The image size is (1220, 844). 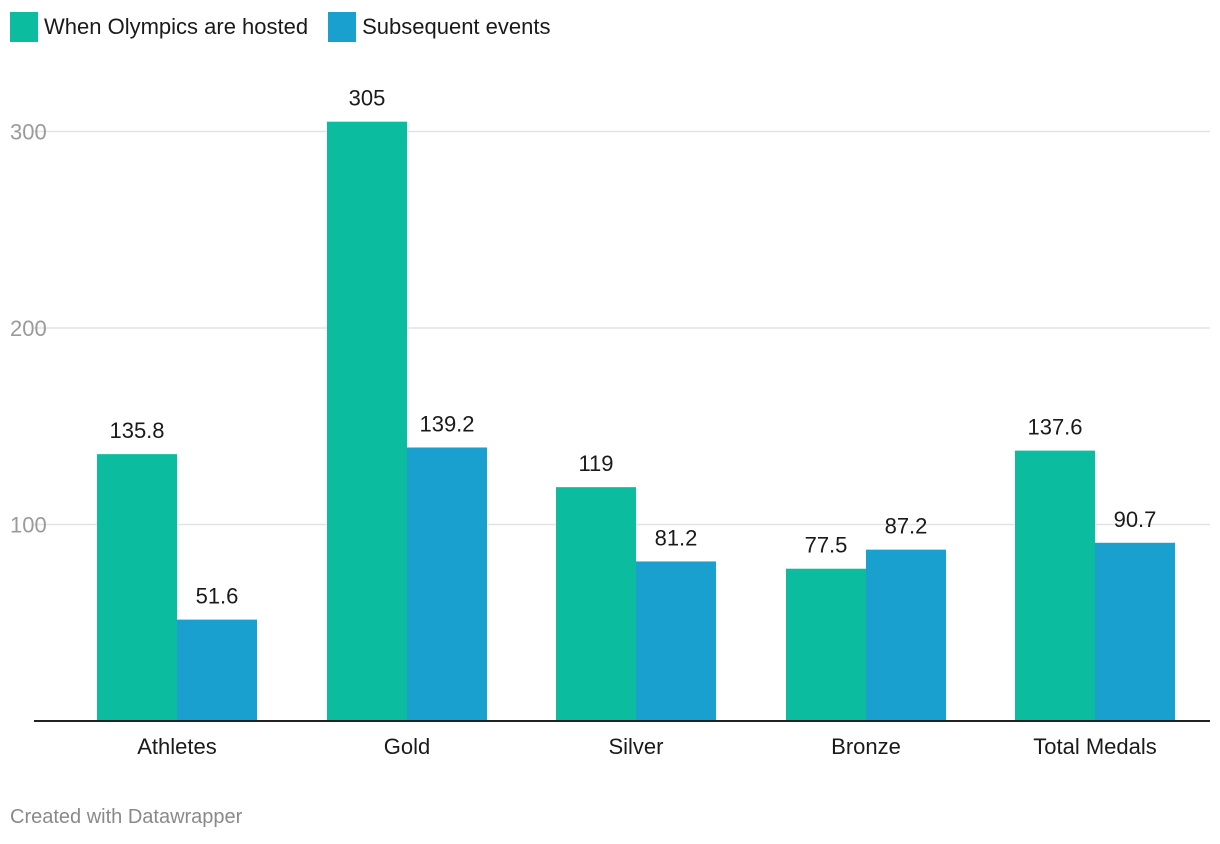 What do you see at coordinates (456, 26) in the screenshot?
I see `legend-label-subsequent: Subsequent events` at bounding box center [456, 26].